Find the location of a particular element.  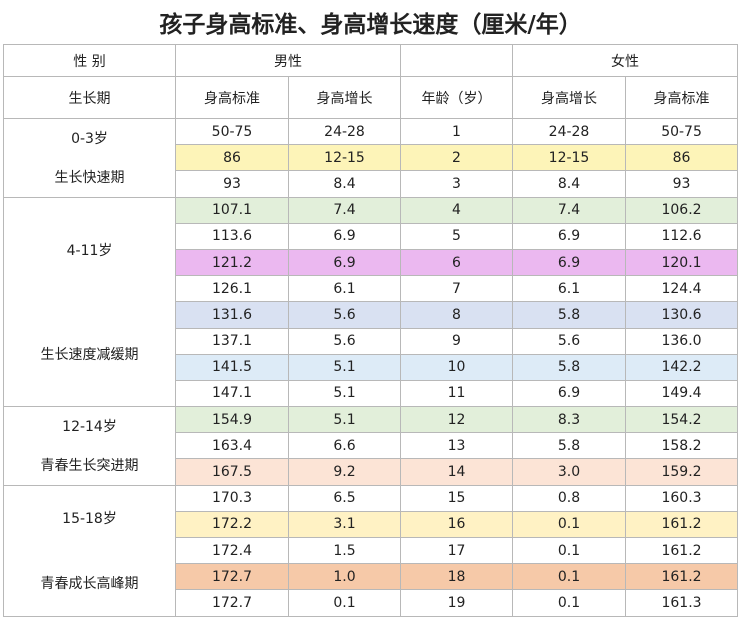

cell: 4 is located at coordinates (456, 210).